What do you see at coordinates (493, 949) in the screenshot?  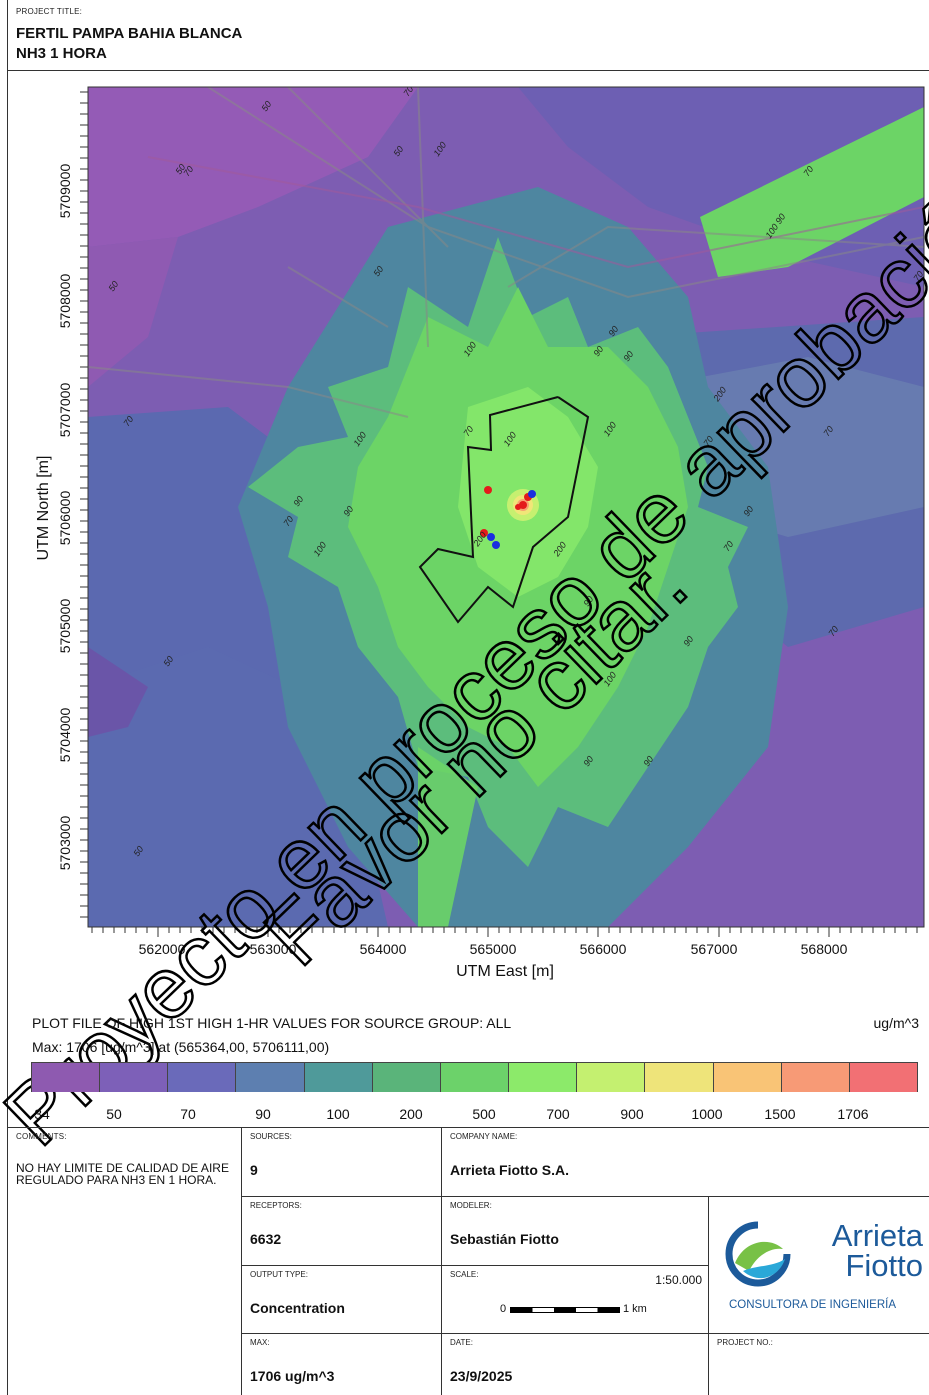 I see `x-tick-label: 565000` at bounding box center [493, 949].